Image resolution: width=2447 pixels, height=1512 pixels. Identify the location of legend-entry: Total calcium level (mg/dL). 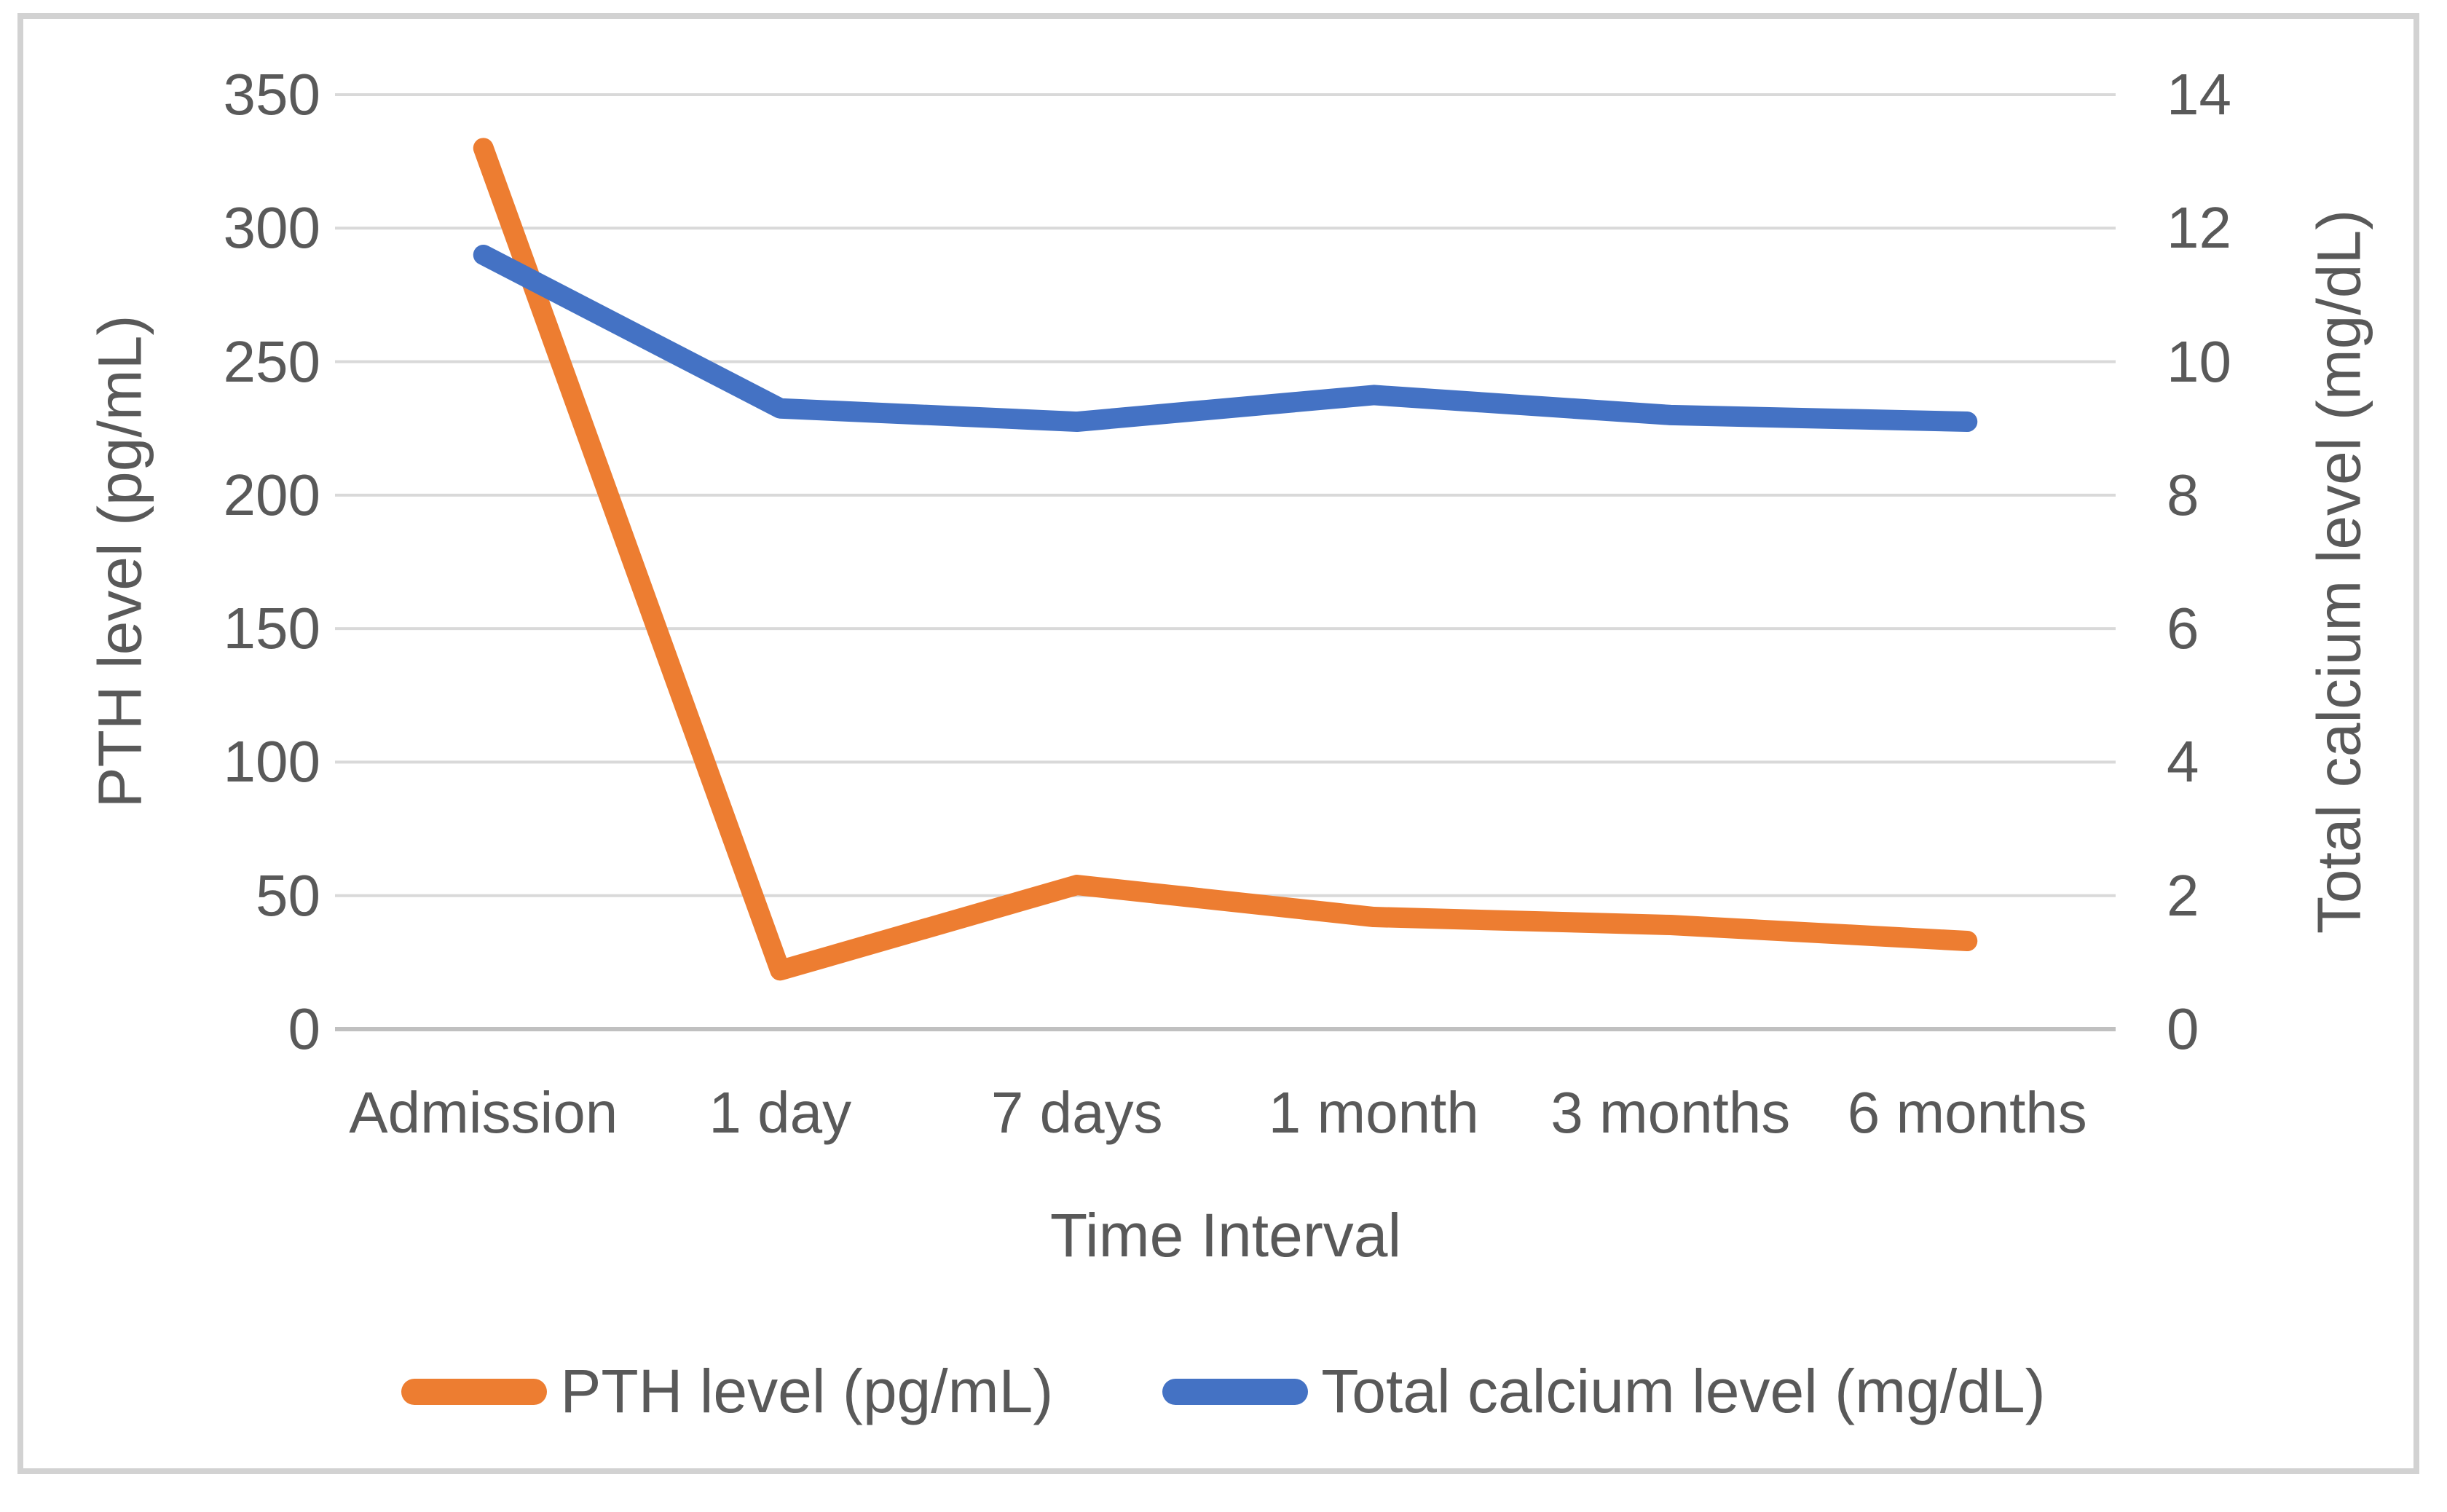
(1604, 1391).